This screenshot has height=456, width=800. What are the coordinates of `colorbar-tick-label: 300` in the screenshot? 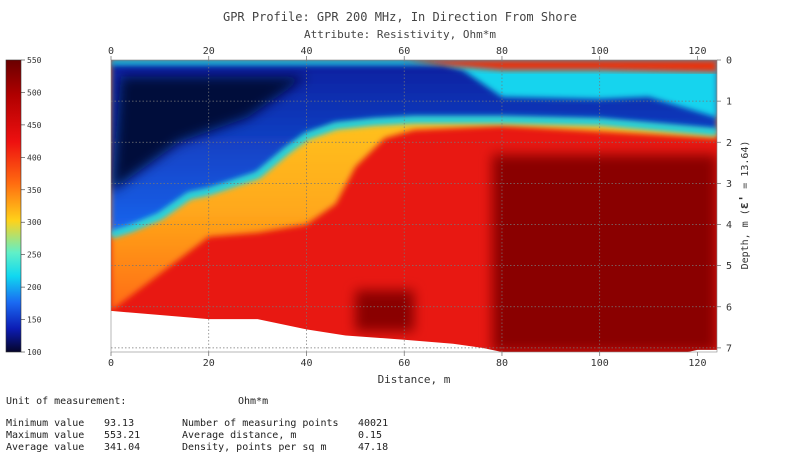 It's located at (34, 222).